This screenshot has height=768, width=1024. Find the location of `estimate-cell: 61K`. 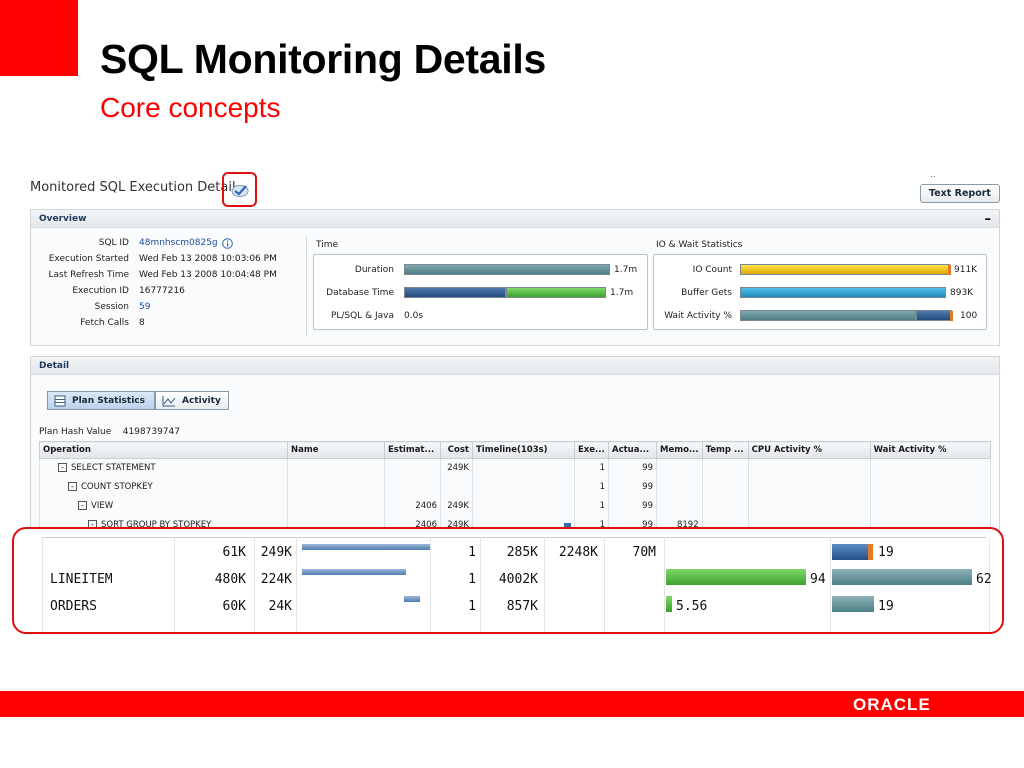

estimate-cell: 61K is located at coordinates (234, 552).